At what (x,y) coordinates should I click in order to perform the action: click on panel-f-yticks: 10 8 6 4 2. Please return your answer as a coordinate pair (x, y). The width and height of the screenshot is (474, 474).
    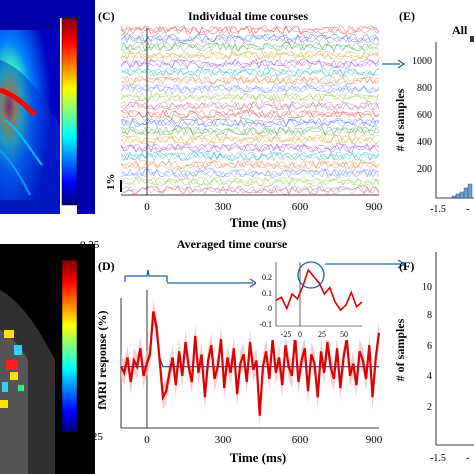
    Looking at the image, I should click on (427, 347).